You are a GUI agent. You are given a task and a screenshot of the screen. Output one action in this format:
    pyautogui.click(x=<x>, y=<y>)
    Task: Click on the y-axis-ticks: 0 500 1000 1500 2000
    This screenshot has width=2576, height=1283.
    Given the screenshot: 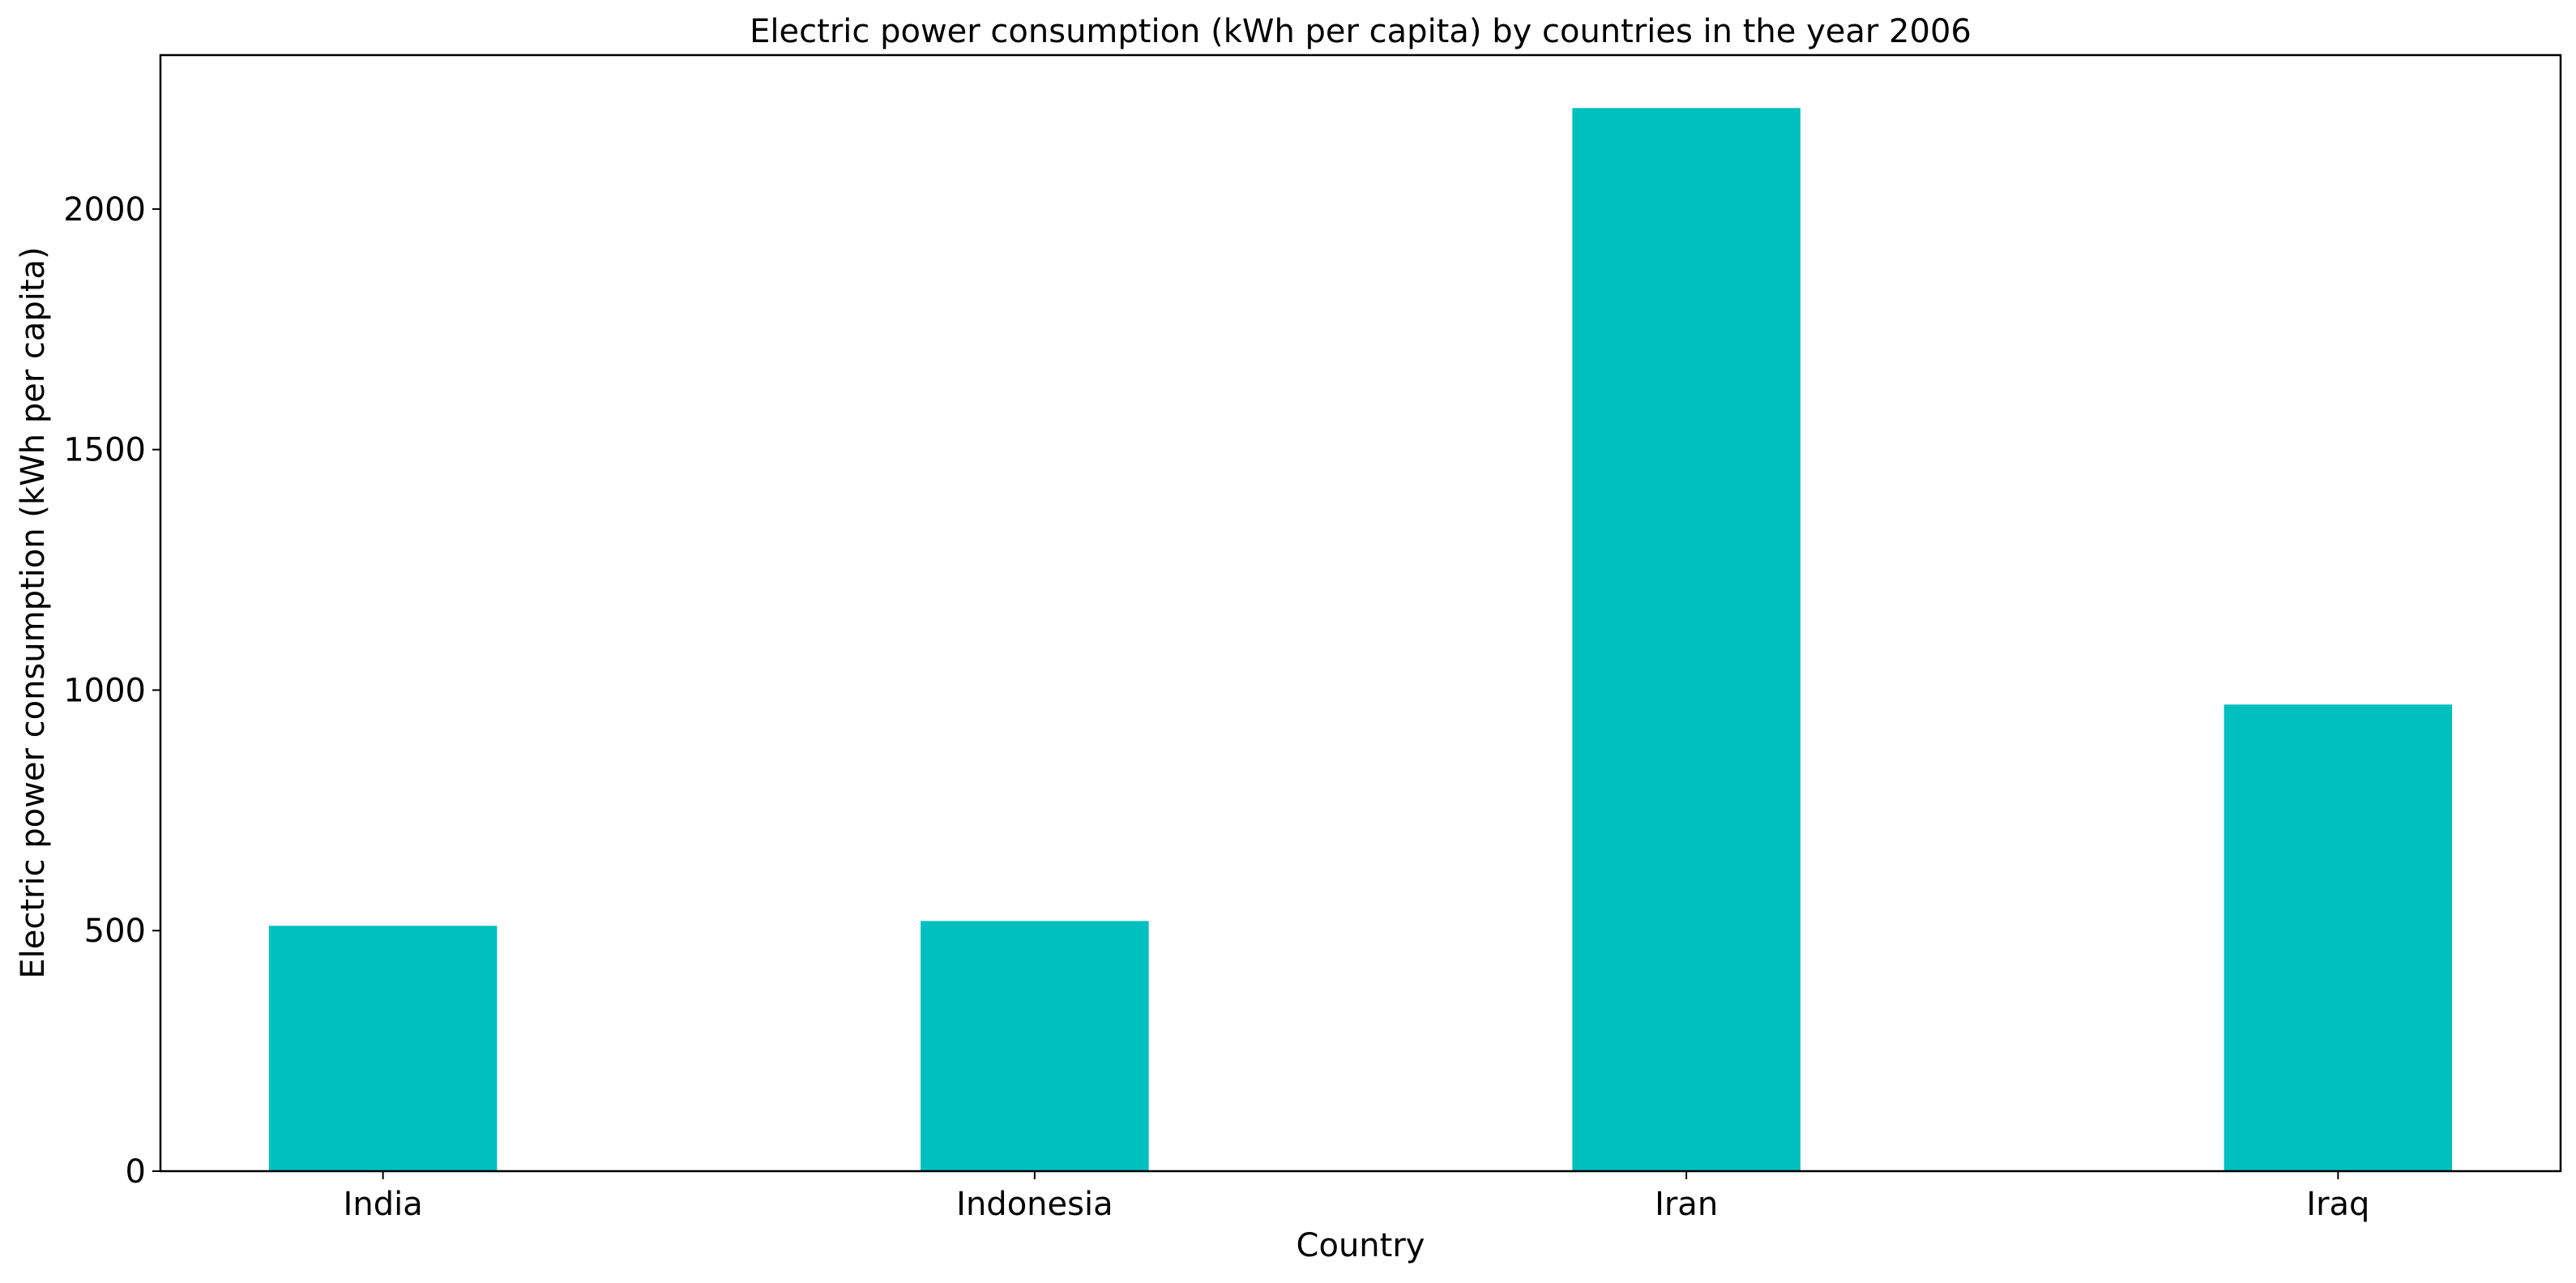 What is the action you would take?
    pyautogui.click(x=111, y=691)
    